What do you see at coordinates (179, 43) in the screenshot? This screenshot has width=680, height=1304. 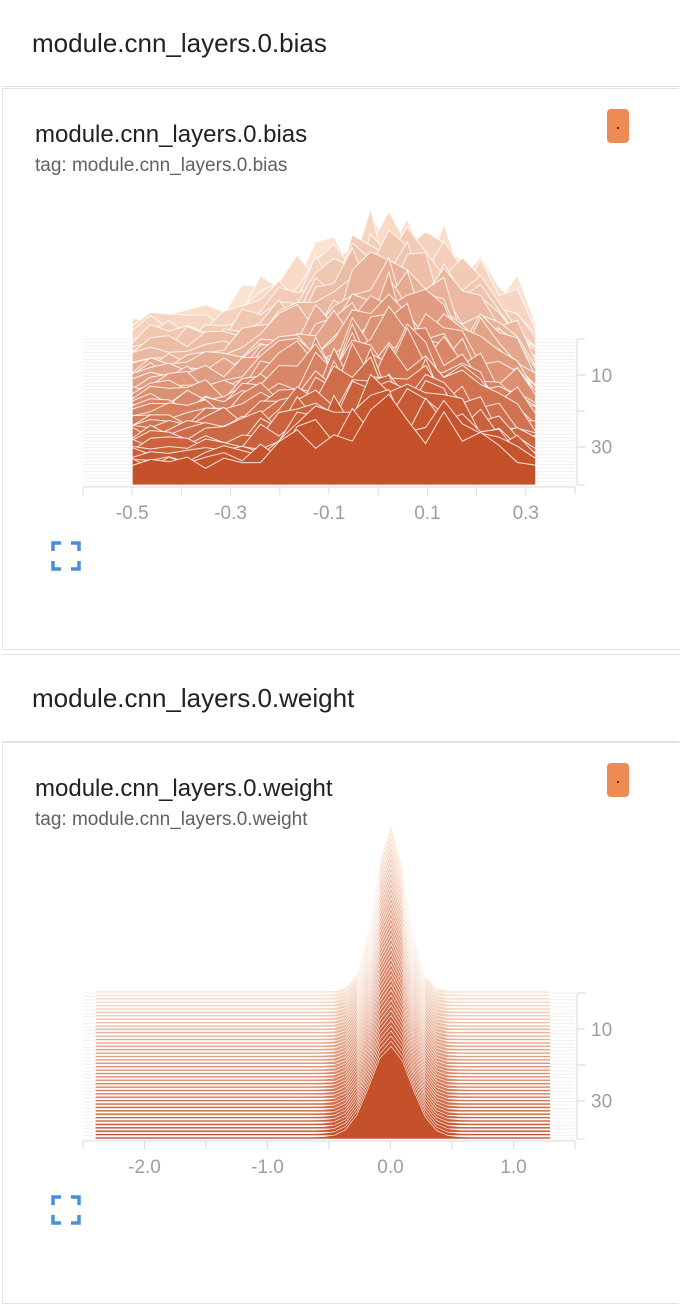 I see `group-name: module.cnn_layers.0.bias` at bounding box center [179, 43].